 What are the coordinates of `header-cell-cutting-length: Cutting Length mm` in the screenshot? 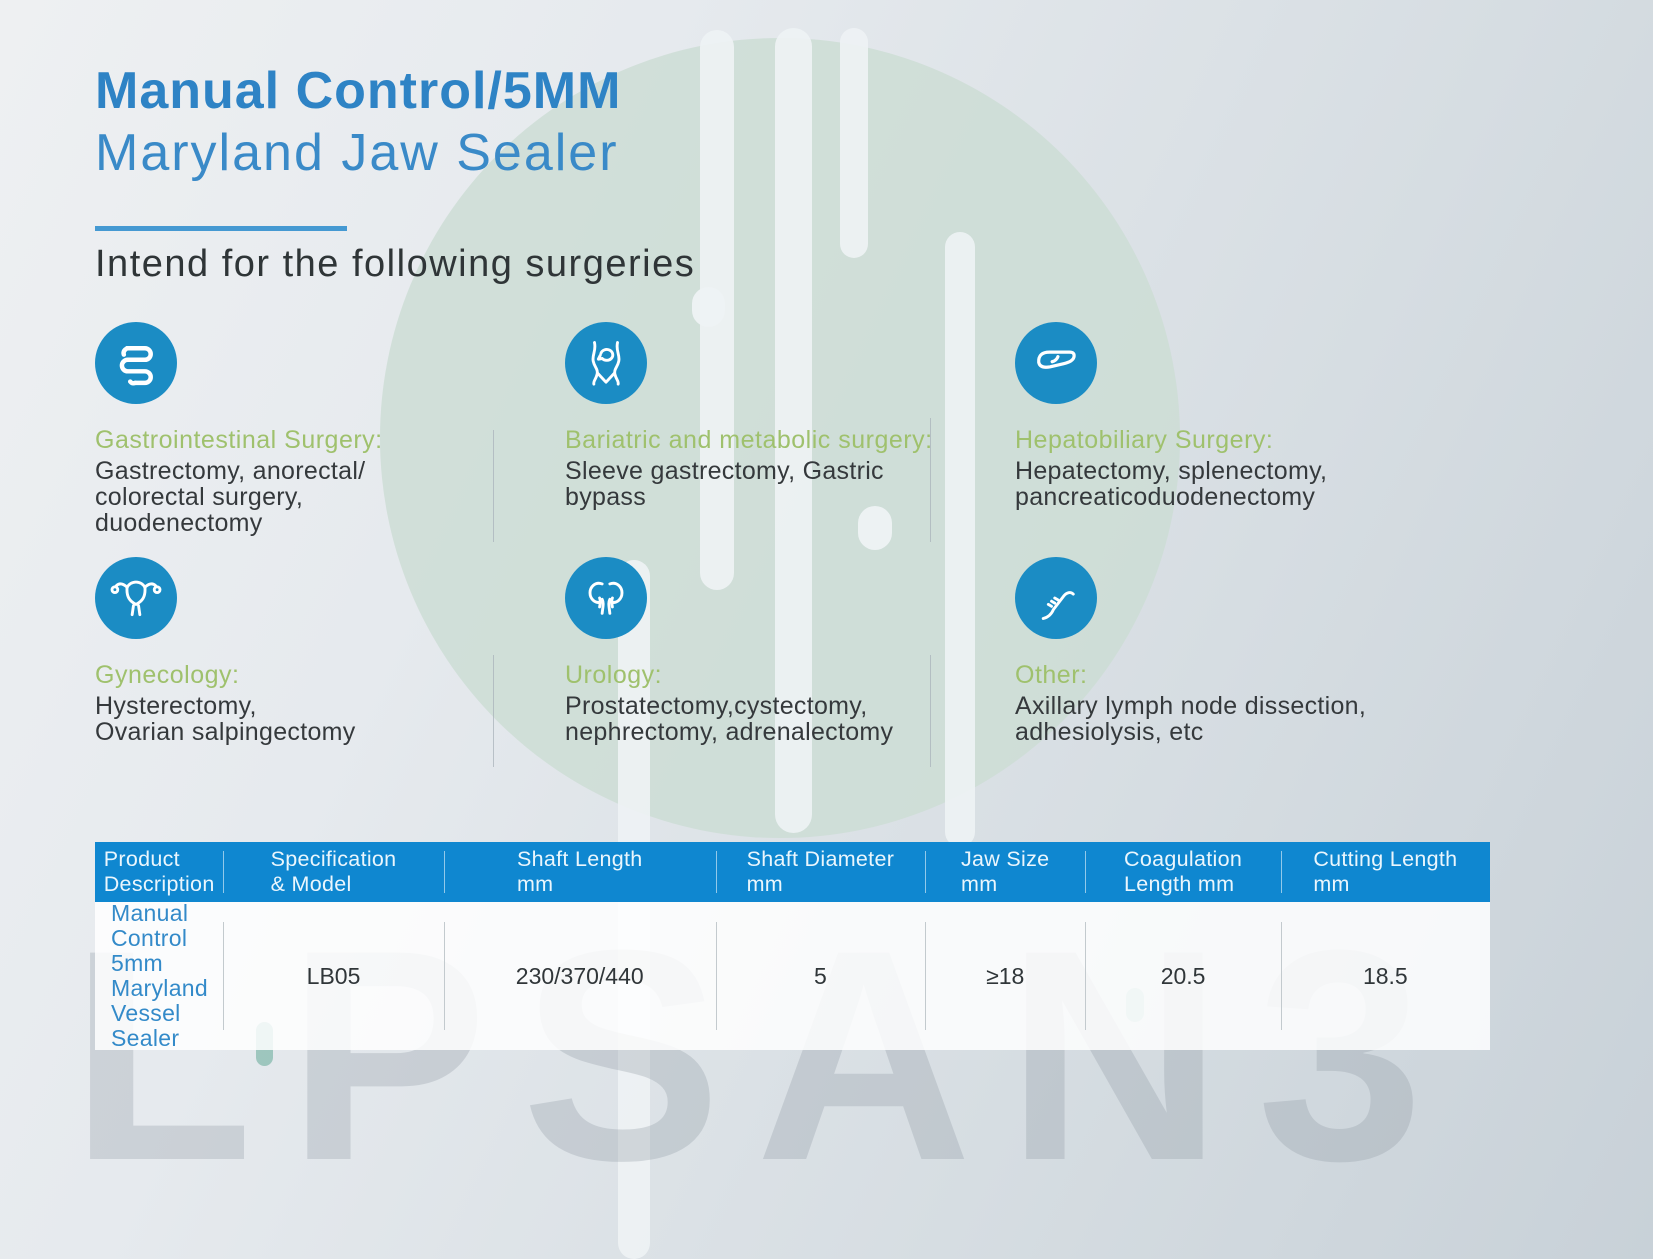 It's located at (1385, 872).